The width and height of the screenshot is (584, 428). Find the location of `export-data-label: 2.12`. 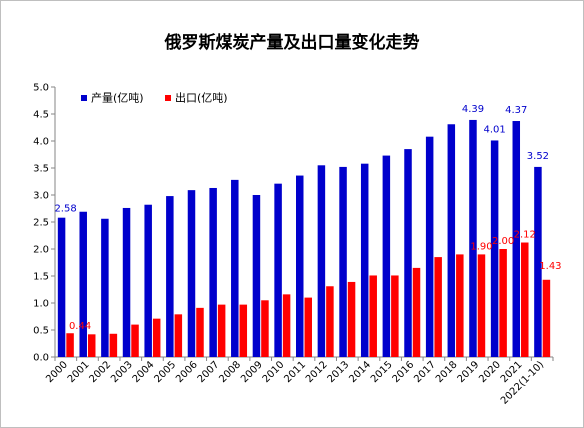

export-data-label: 2.12 is located at coordinates (525, 235).